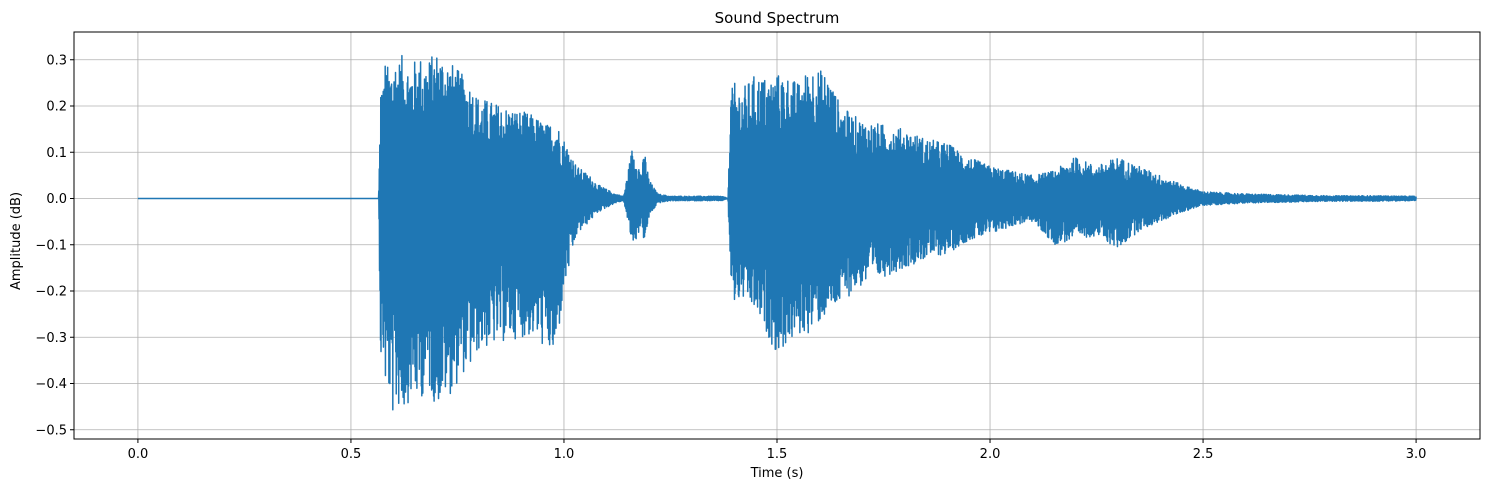 Image resolution: width=1490 pixels, height=490 pixels. What do you see at coordinates (56, 60) in the screenshot?
I see `y-tick-label: 0.3` at bounding box center [56, 60].